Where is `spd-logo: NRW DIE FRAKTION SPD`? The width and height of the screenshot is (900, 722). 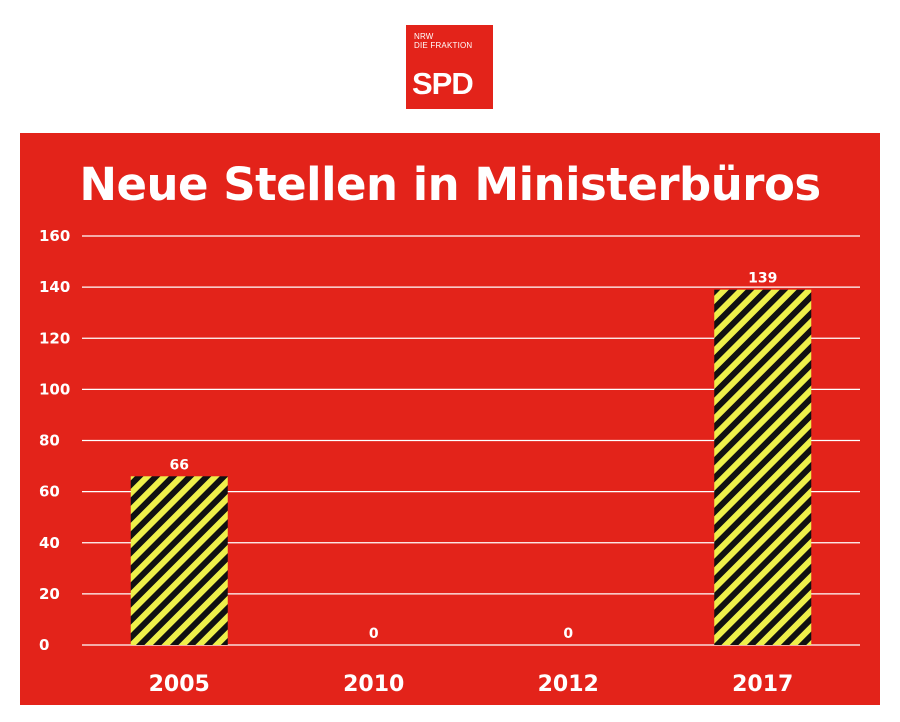 spd-logo: NRW DIE FRAKTION SPD is located at coordinates (449, 67).